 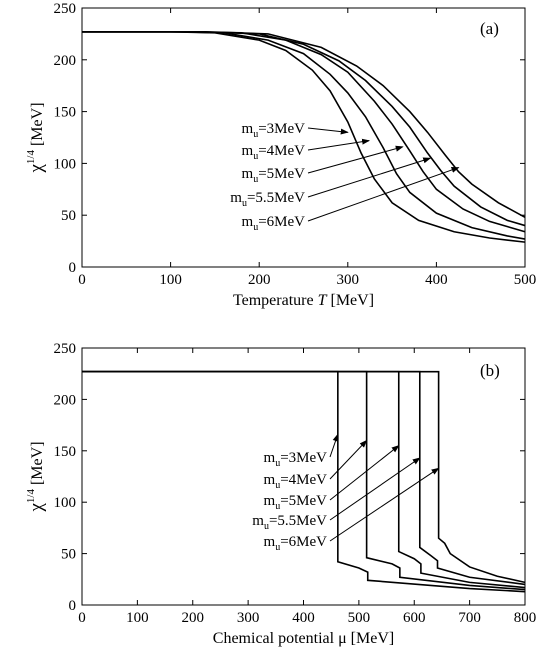 I want to click on x-tick-label: 800, so click(x=525, y=618).